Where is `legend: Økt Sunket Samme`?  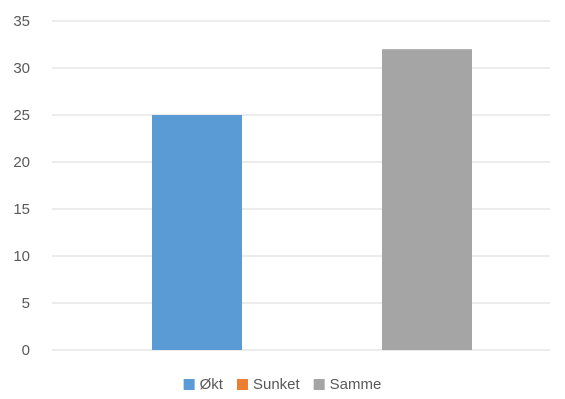
legend: Økt Sunket Samme is located at coordinates (282, 384).